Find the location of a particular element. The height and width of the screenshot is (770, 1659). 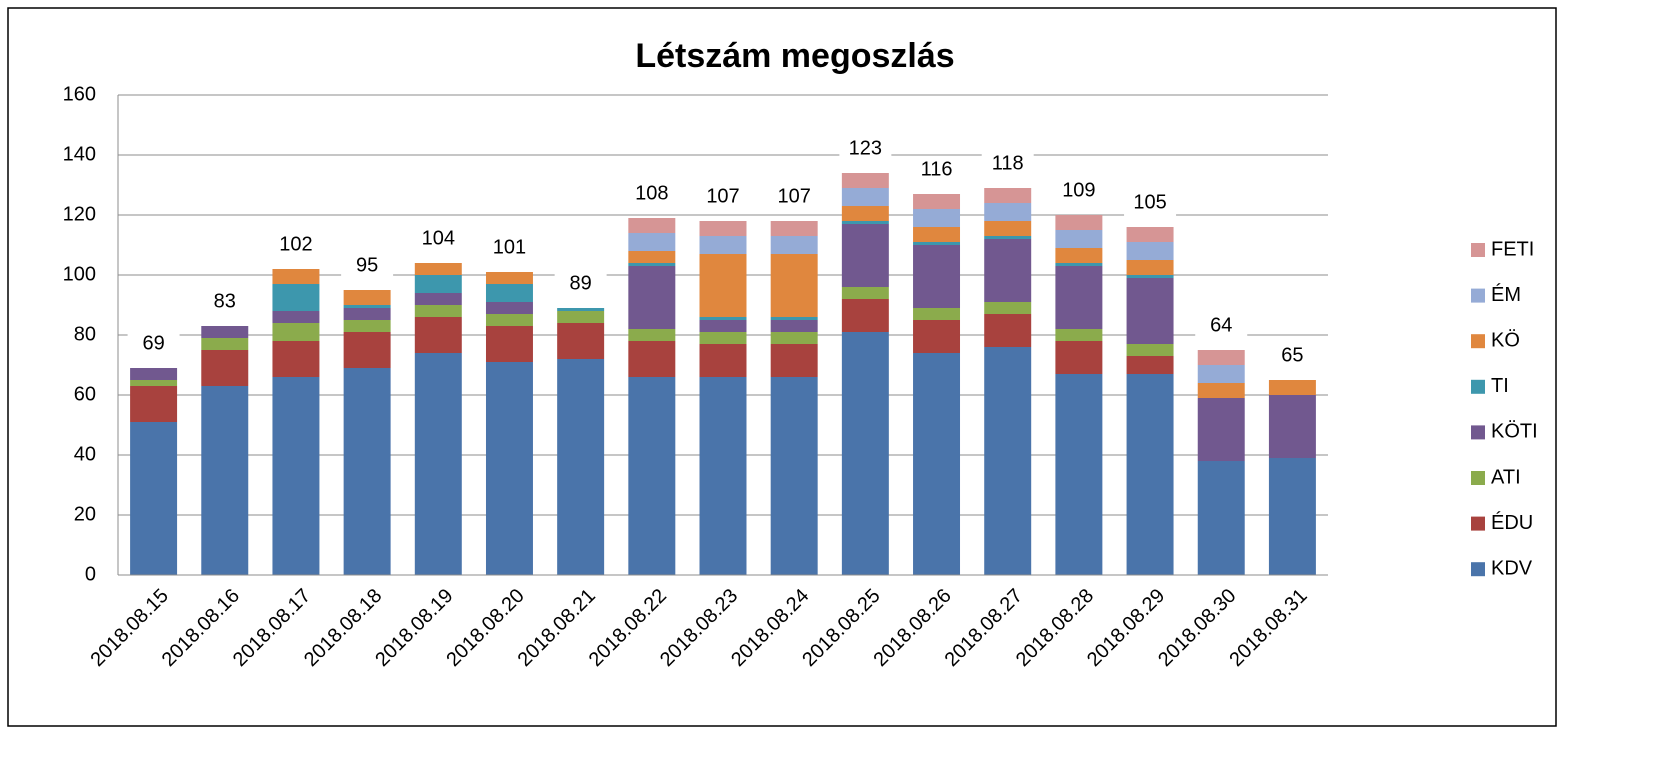

total-label: 102 is located at coordinates (295, 244).